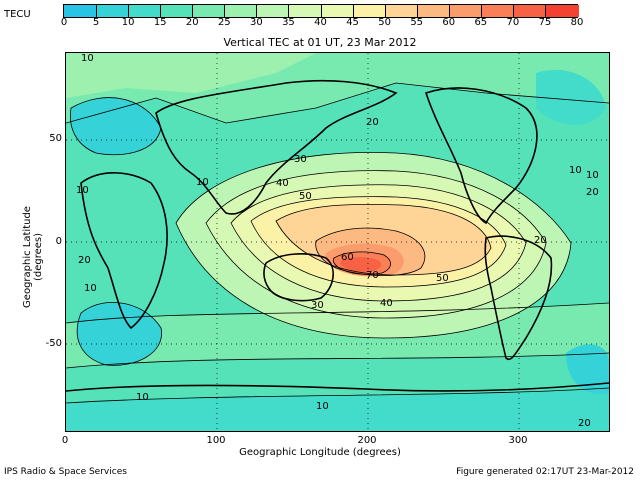 This screenshot has width=640, height=480. Describe the element at coordinates (65, 440) in the screenshot. I see `x-tick-0: 0` at that location.